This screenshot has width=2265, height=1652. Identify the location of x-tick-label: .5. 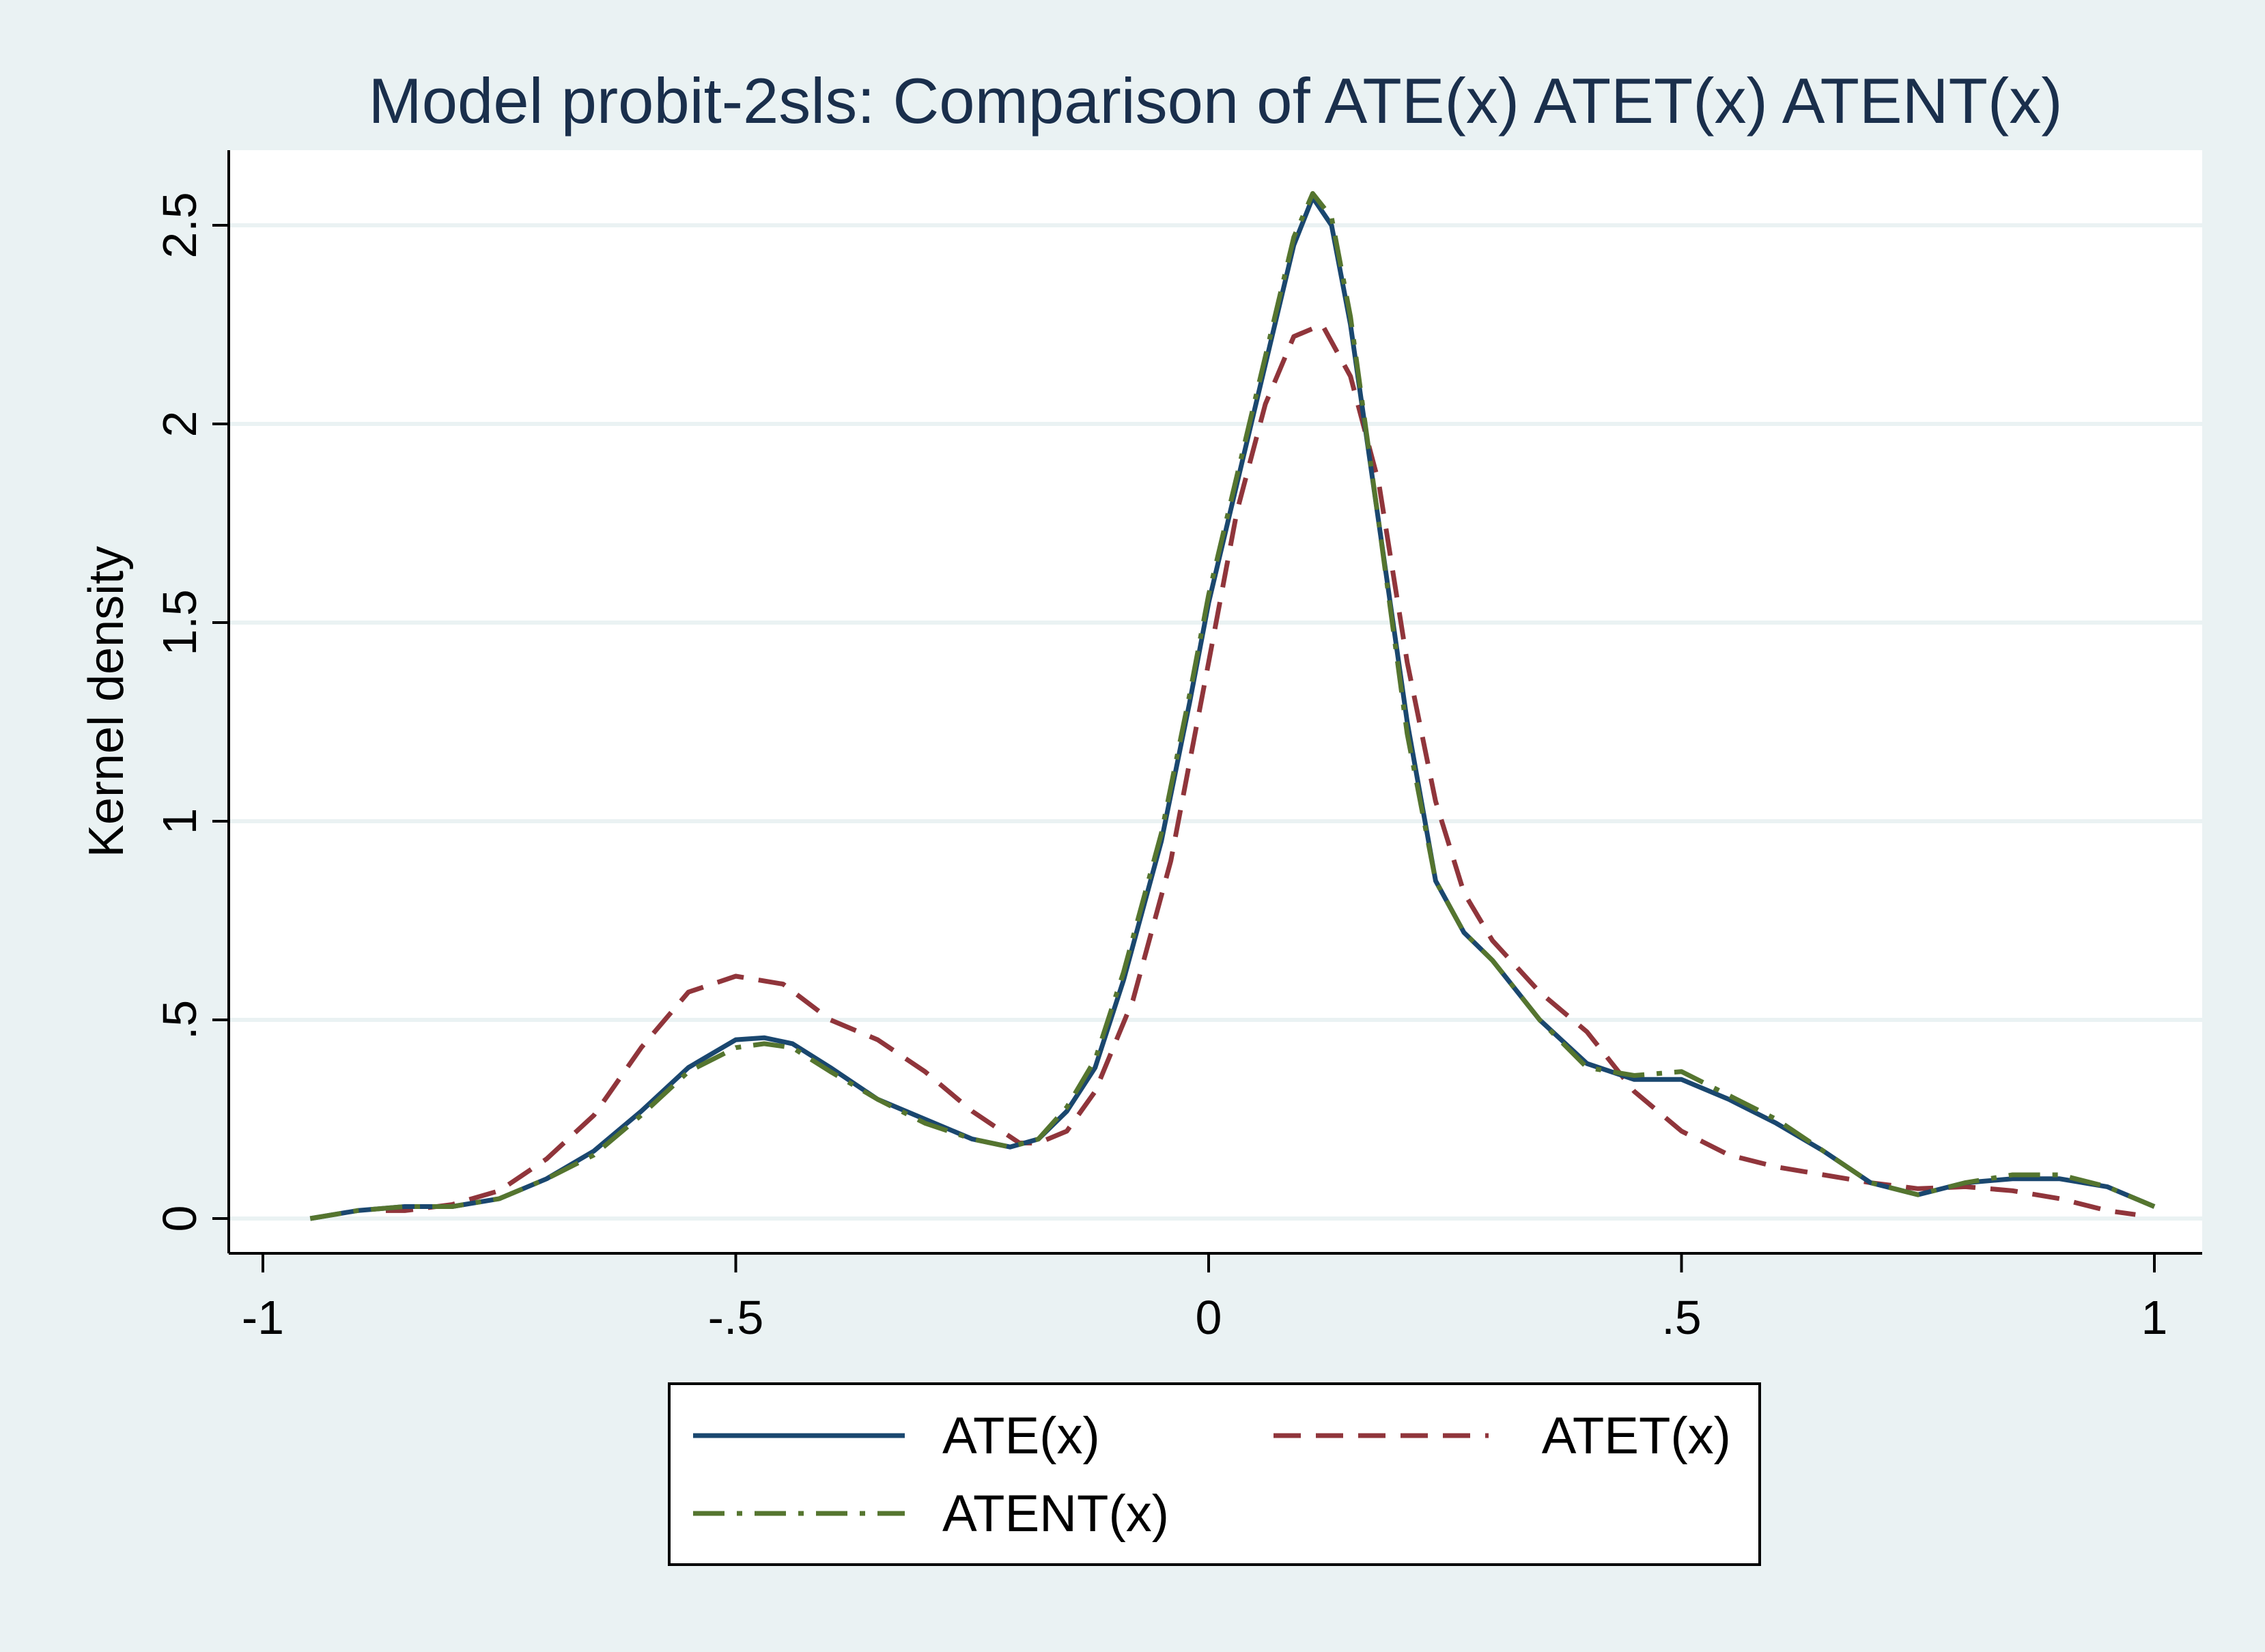
(1681, 1317).